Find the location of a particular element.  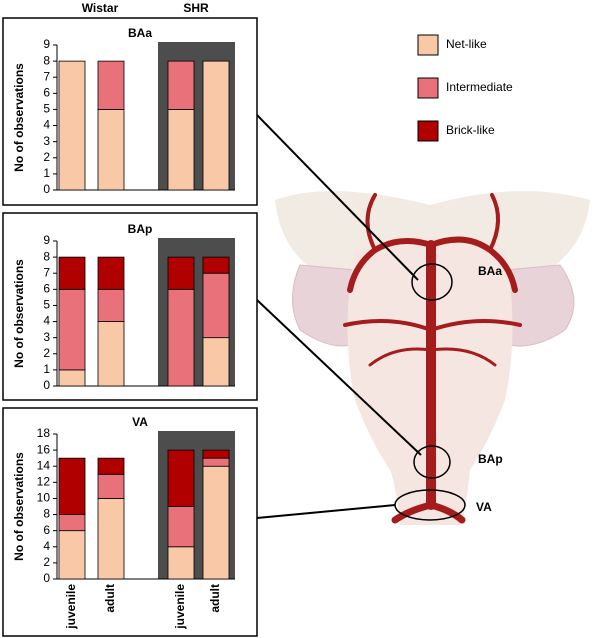

y-tick-label: 14 is located at coordinates (44, 465).